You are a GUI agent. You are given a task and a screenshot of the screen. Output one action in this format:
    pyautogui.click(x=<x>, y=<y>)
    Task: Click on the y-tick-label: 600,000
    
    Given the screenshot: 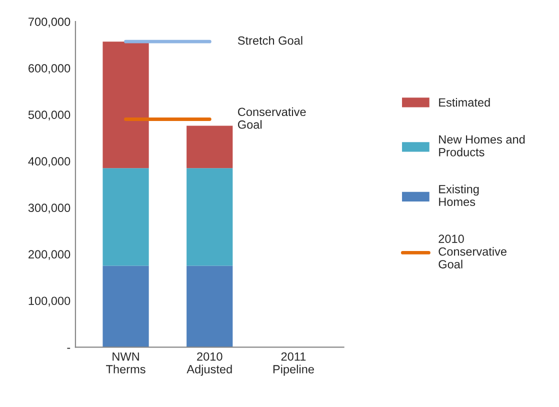 What is the action you would take?
    pyautogui.click(x=49, y=69)
    